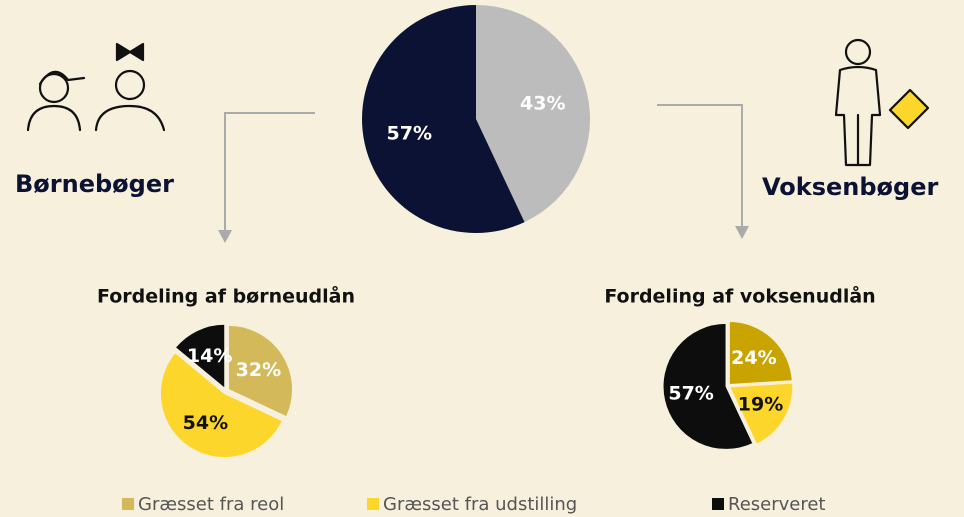 Image resolution: width=964 pixels, height=517 pixels. I want to click on legend-label: Reserveret, so click(777, 504).